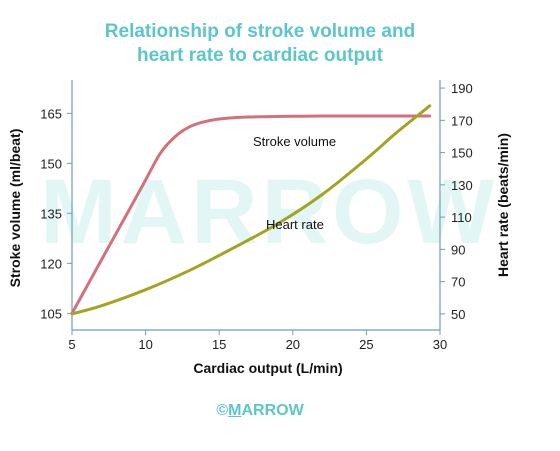  I want to click on y-tick-label: 165, so click(51, 113).